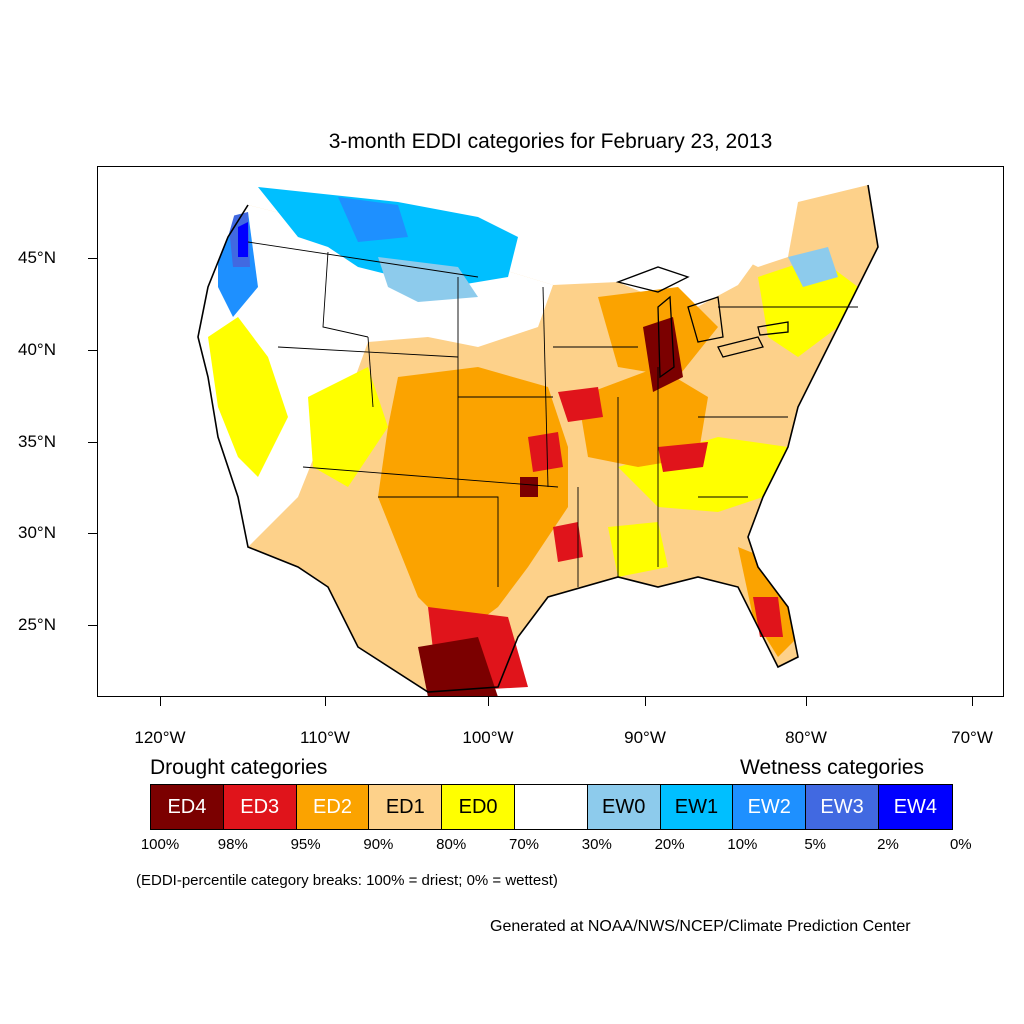 This screenshot has width=1024, height=1024. Describe the element at coordinates (243, 239) in the screenshot. I see `ew4-washington` at that location.